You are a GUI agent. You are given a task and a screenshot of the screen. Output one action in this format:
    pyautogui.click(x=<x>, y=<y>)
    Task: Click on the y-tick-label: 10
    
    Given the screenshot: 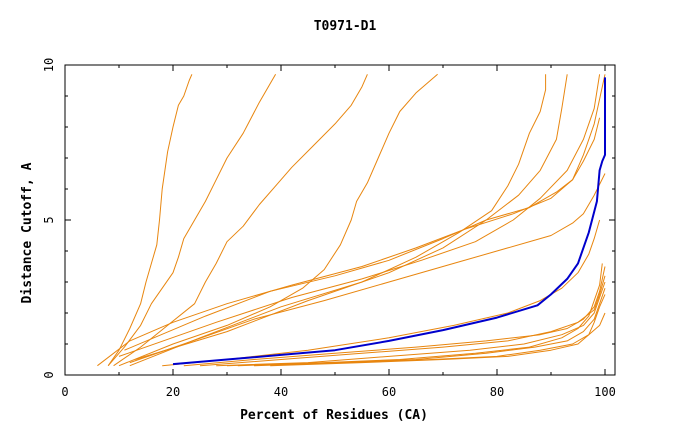 What is the action you would take?
    pyautogui.click(x=49, y=65)
    